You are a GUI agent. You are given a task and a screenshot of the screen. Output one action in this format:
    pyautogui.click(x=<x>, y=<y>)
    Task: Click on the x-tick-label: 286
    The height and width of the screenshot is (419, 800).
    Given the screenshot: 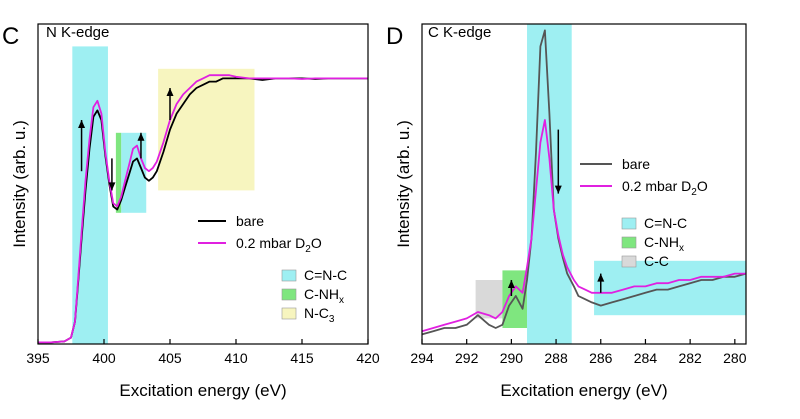 What is the action you would take?
    pyautogui.click(x=601, y=358)
    